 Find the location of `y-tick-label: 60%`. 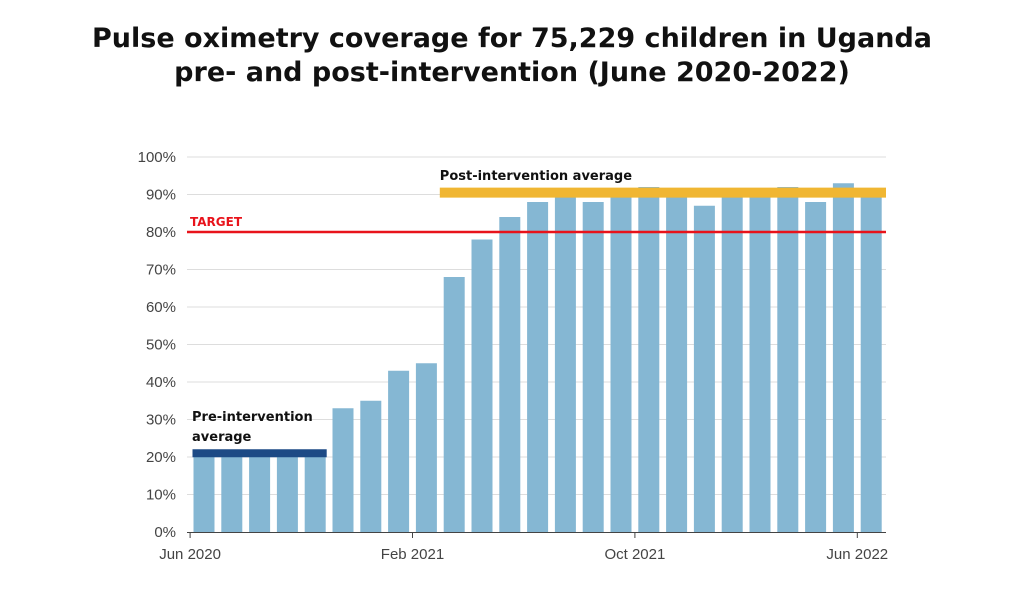

y-tick-label: 60% is located at coordinates (161, 307).